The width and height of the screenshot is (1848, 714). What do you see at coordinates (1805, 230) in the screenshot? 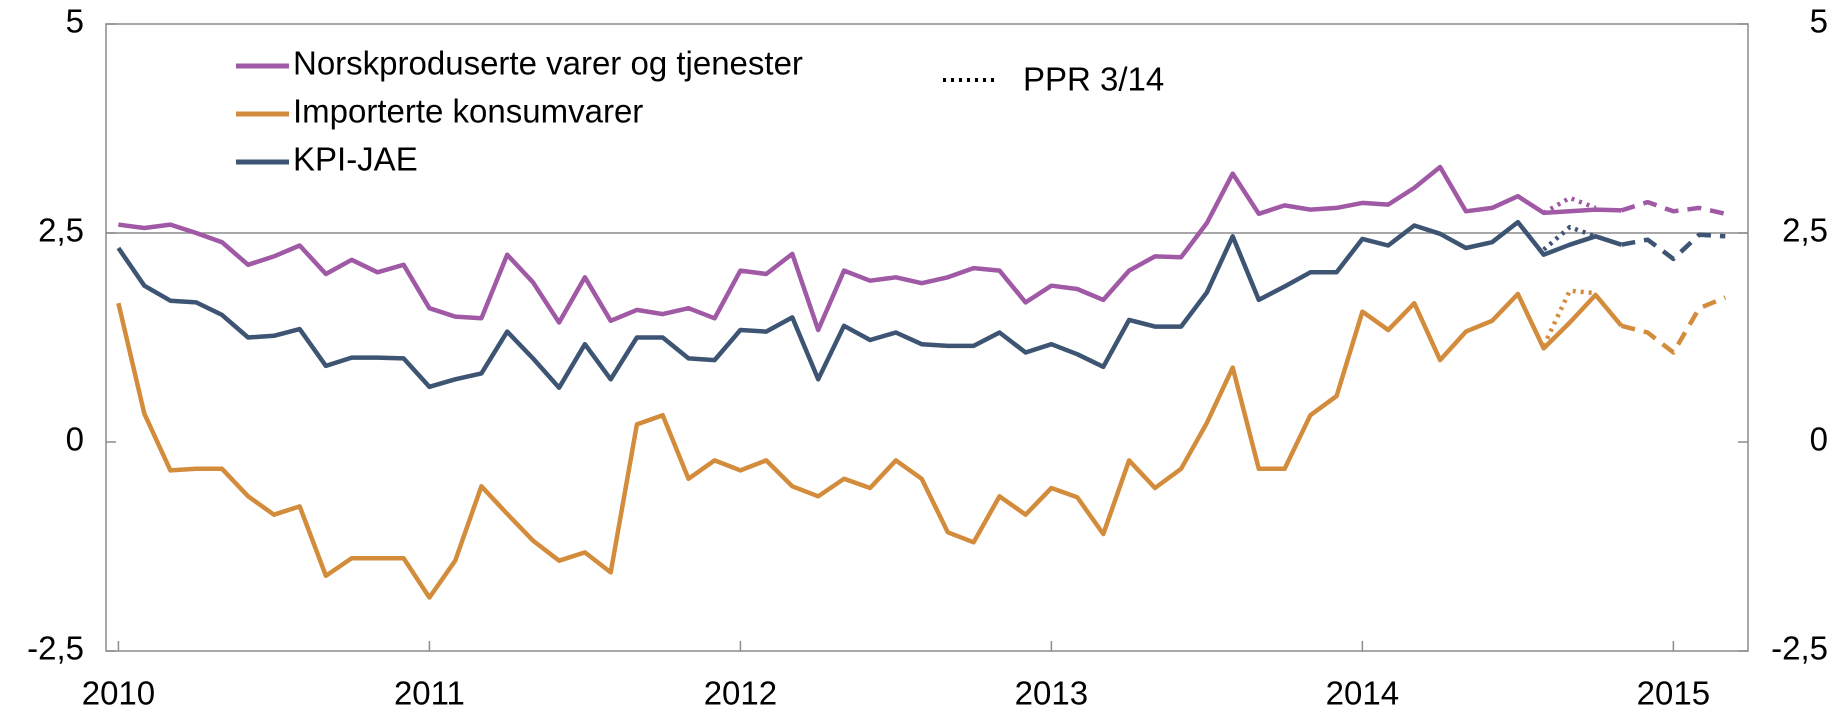
I see `y2-tick-label: 2,5` at bounding box center [1805, 230].